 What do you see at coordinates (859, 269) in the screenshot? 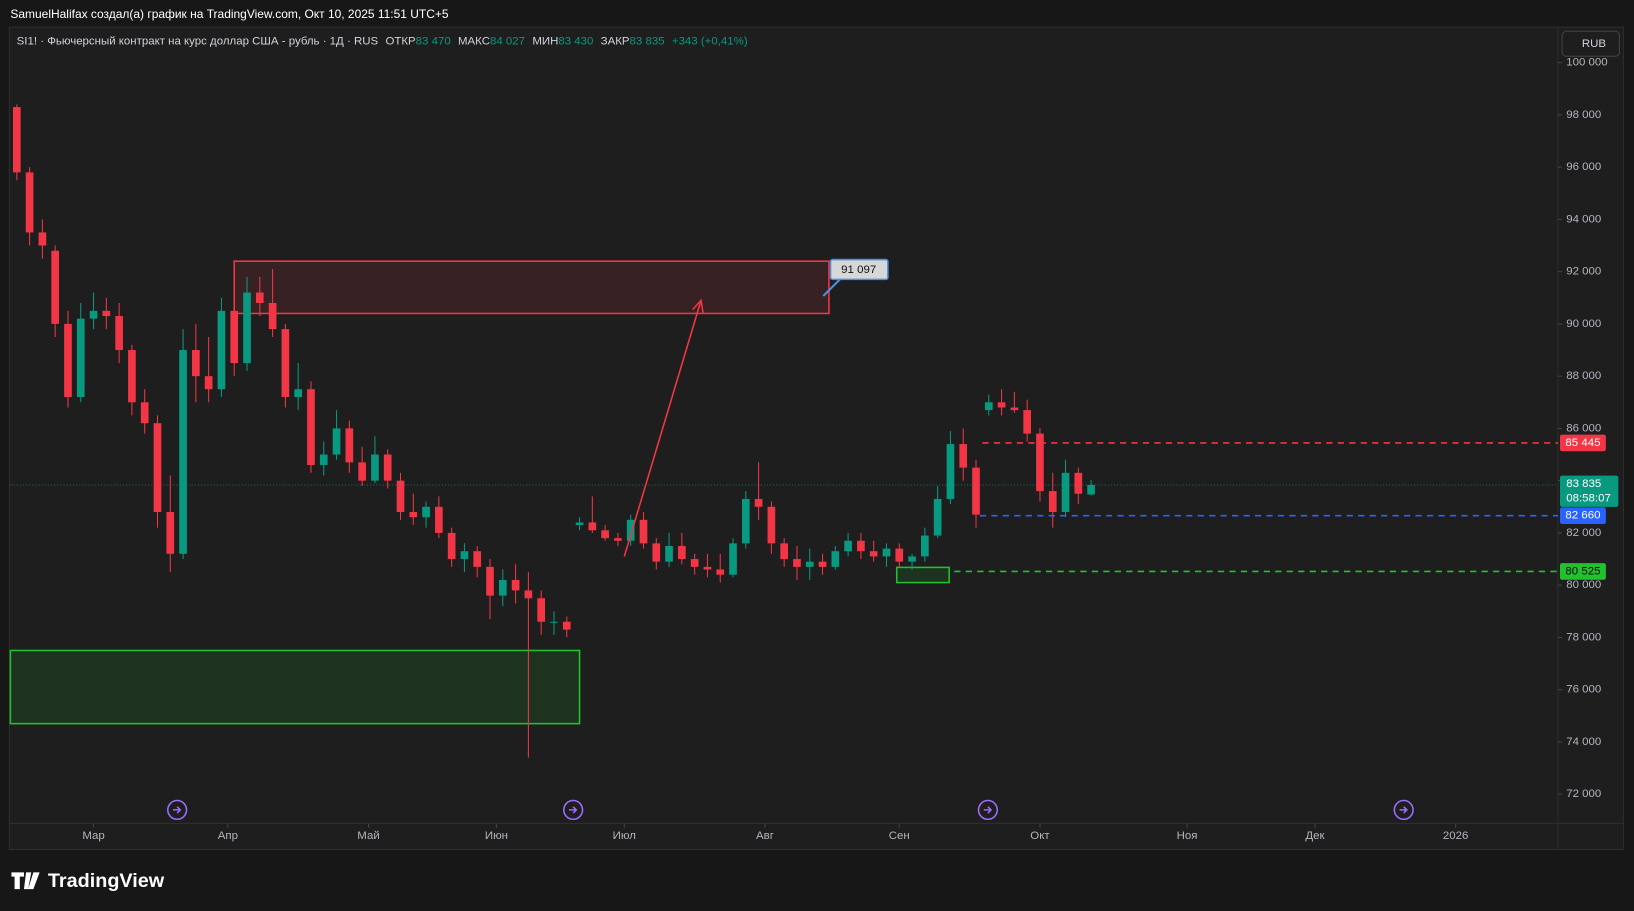
I see `callout-box` at bounding box center [859, 269].